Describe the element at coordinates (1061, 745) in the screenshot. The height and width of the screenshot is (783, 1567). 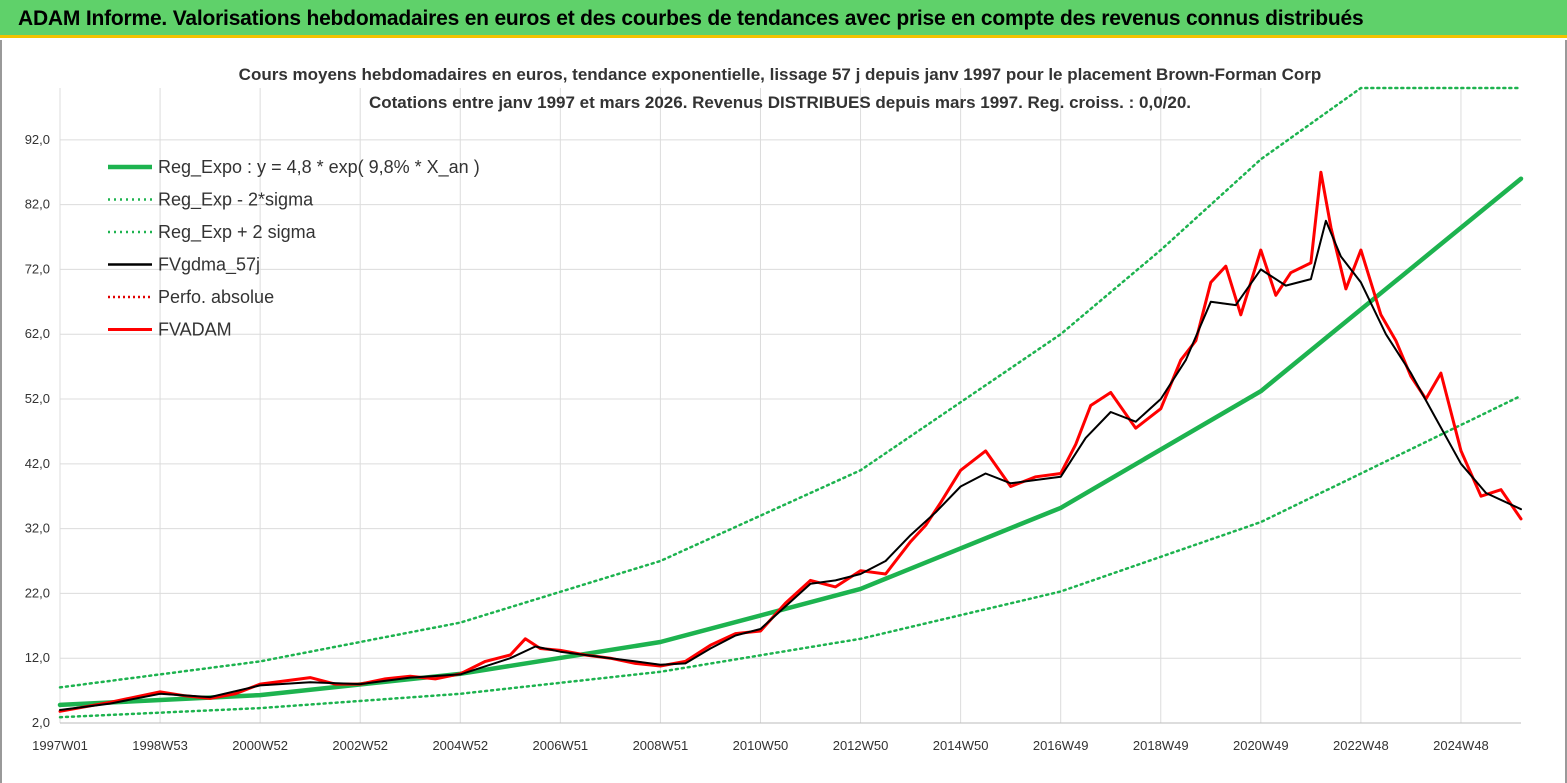
I see `x-tick-label: 2016W49` at that location.